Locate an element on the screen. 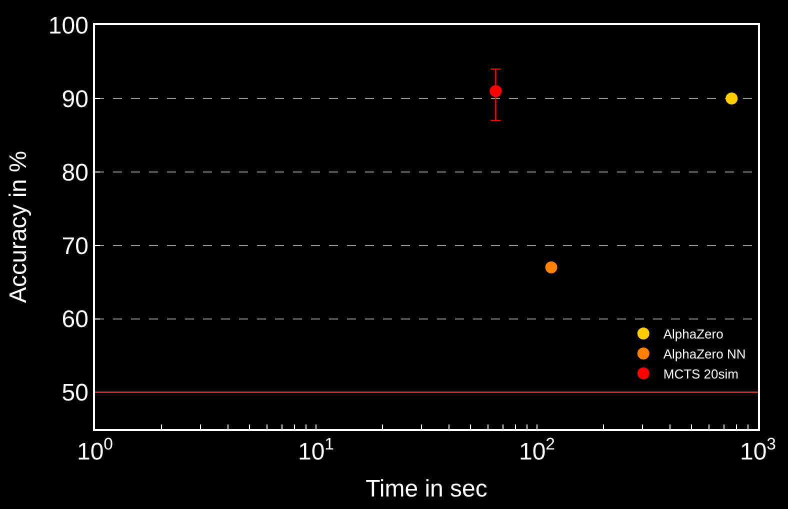  y-tick-label: 80 is located at coordinates (75, 172).